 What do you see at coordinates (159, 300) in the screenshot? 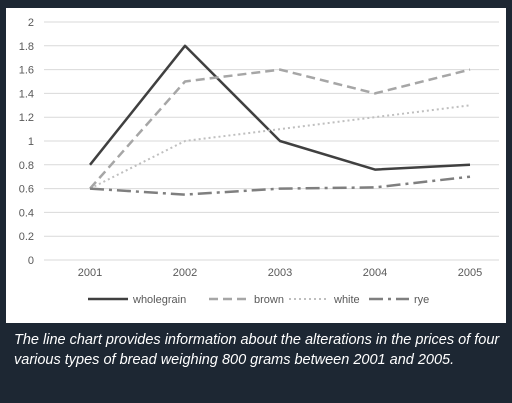
I see `legend-label-wholegrain: wholegrain` at bounding box center [159, 300].